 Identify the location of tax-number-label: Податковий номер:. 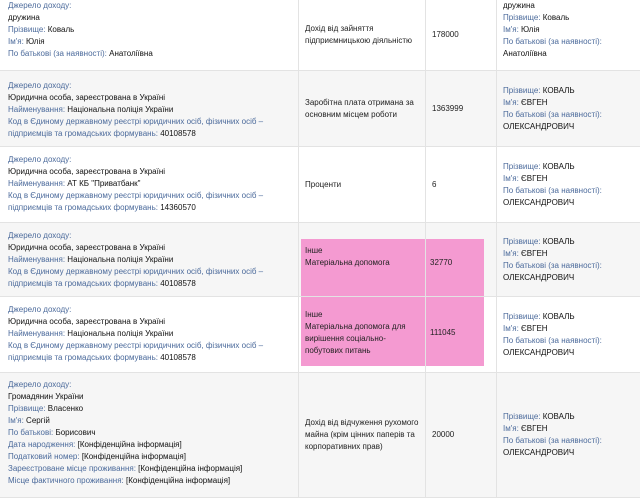
(44, 456).